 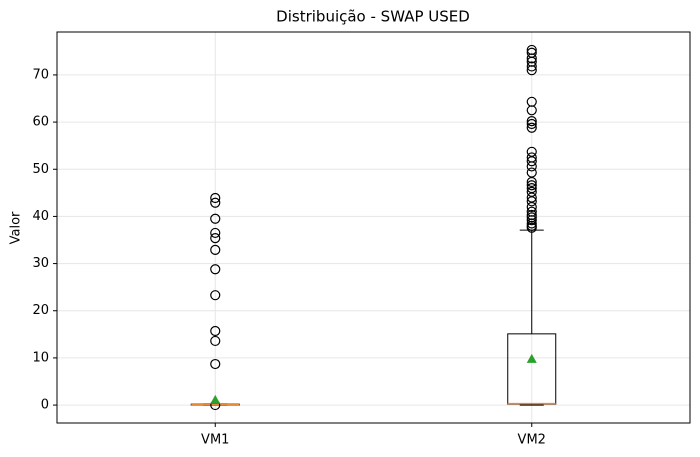 I want to click on y-tick-label: 30, so click(x=40, y=263).